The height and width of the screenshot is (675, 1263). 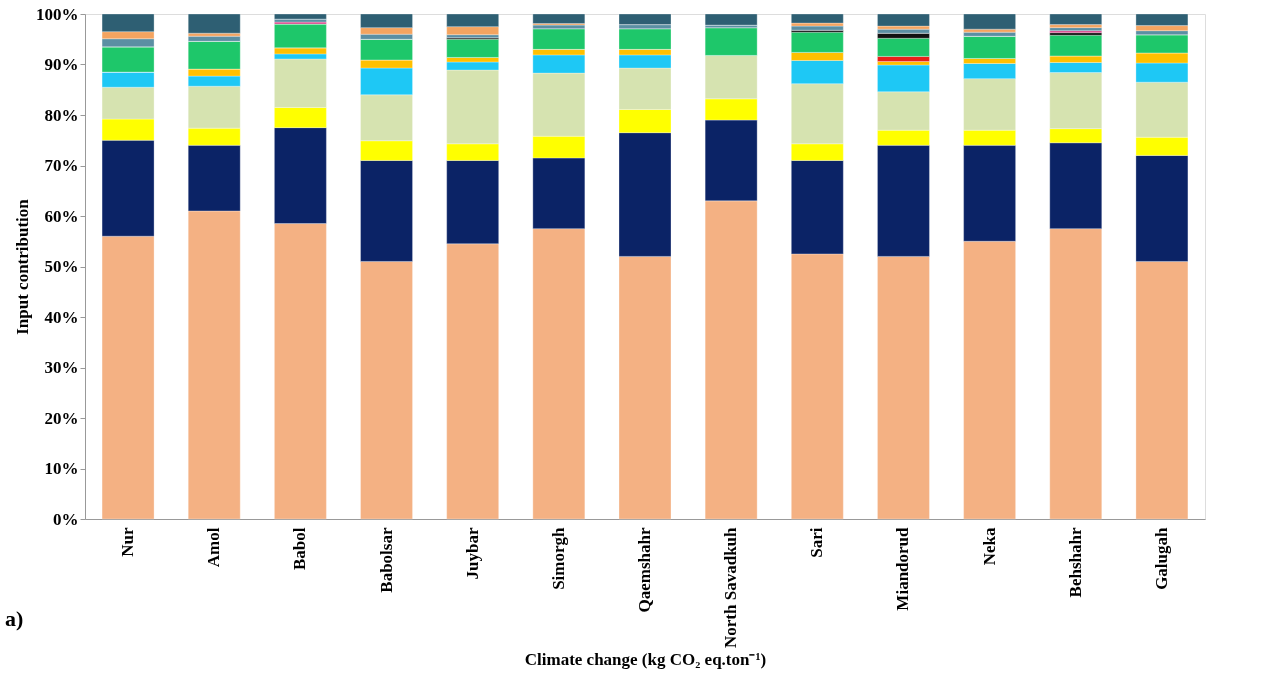 What do you see at coordinates (989, 546) in the screenshot?
I see `x-tick-label: Neka` at bounding box center [989, 546].